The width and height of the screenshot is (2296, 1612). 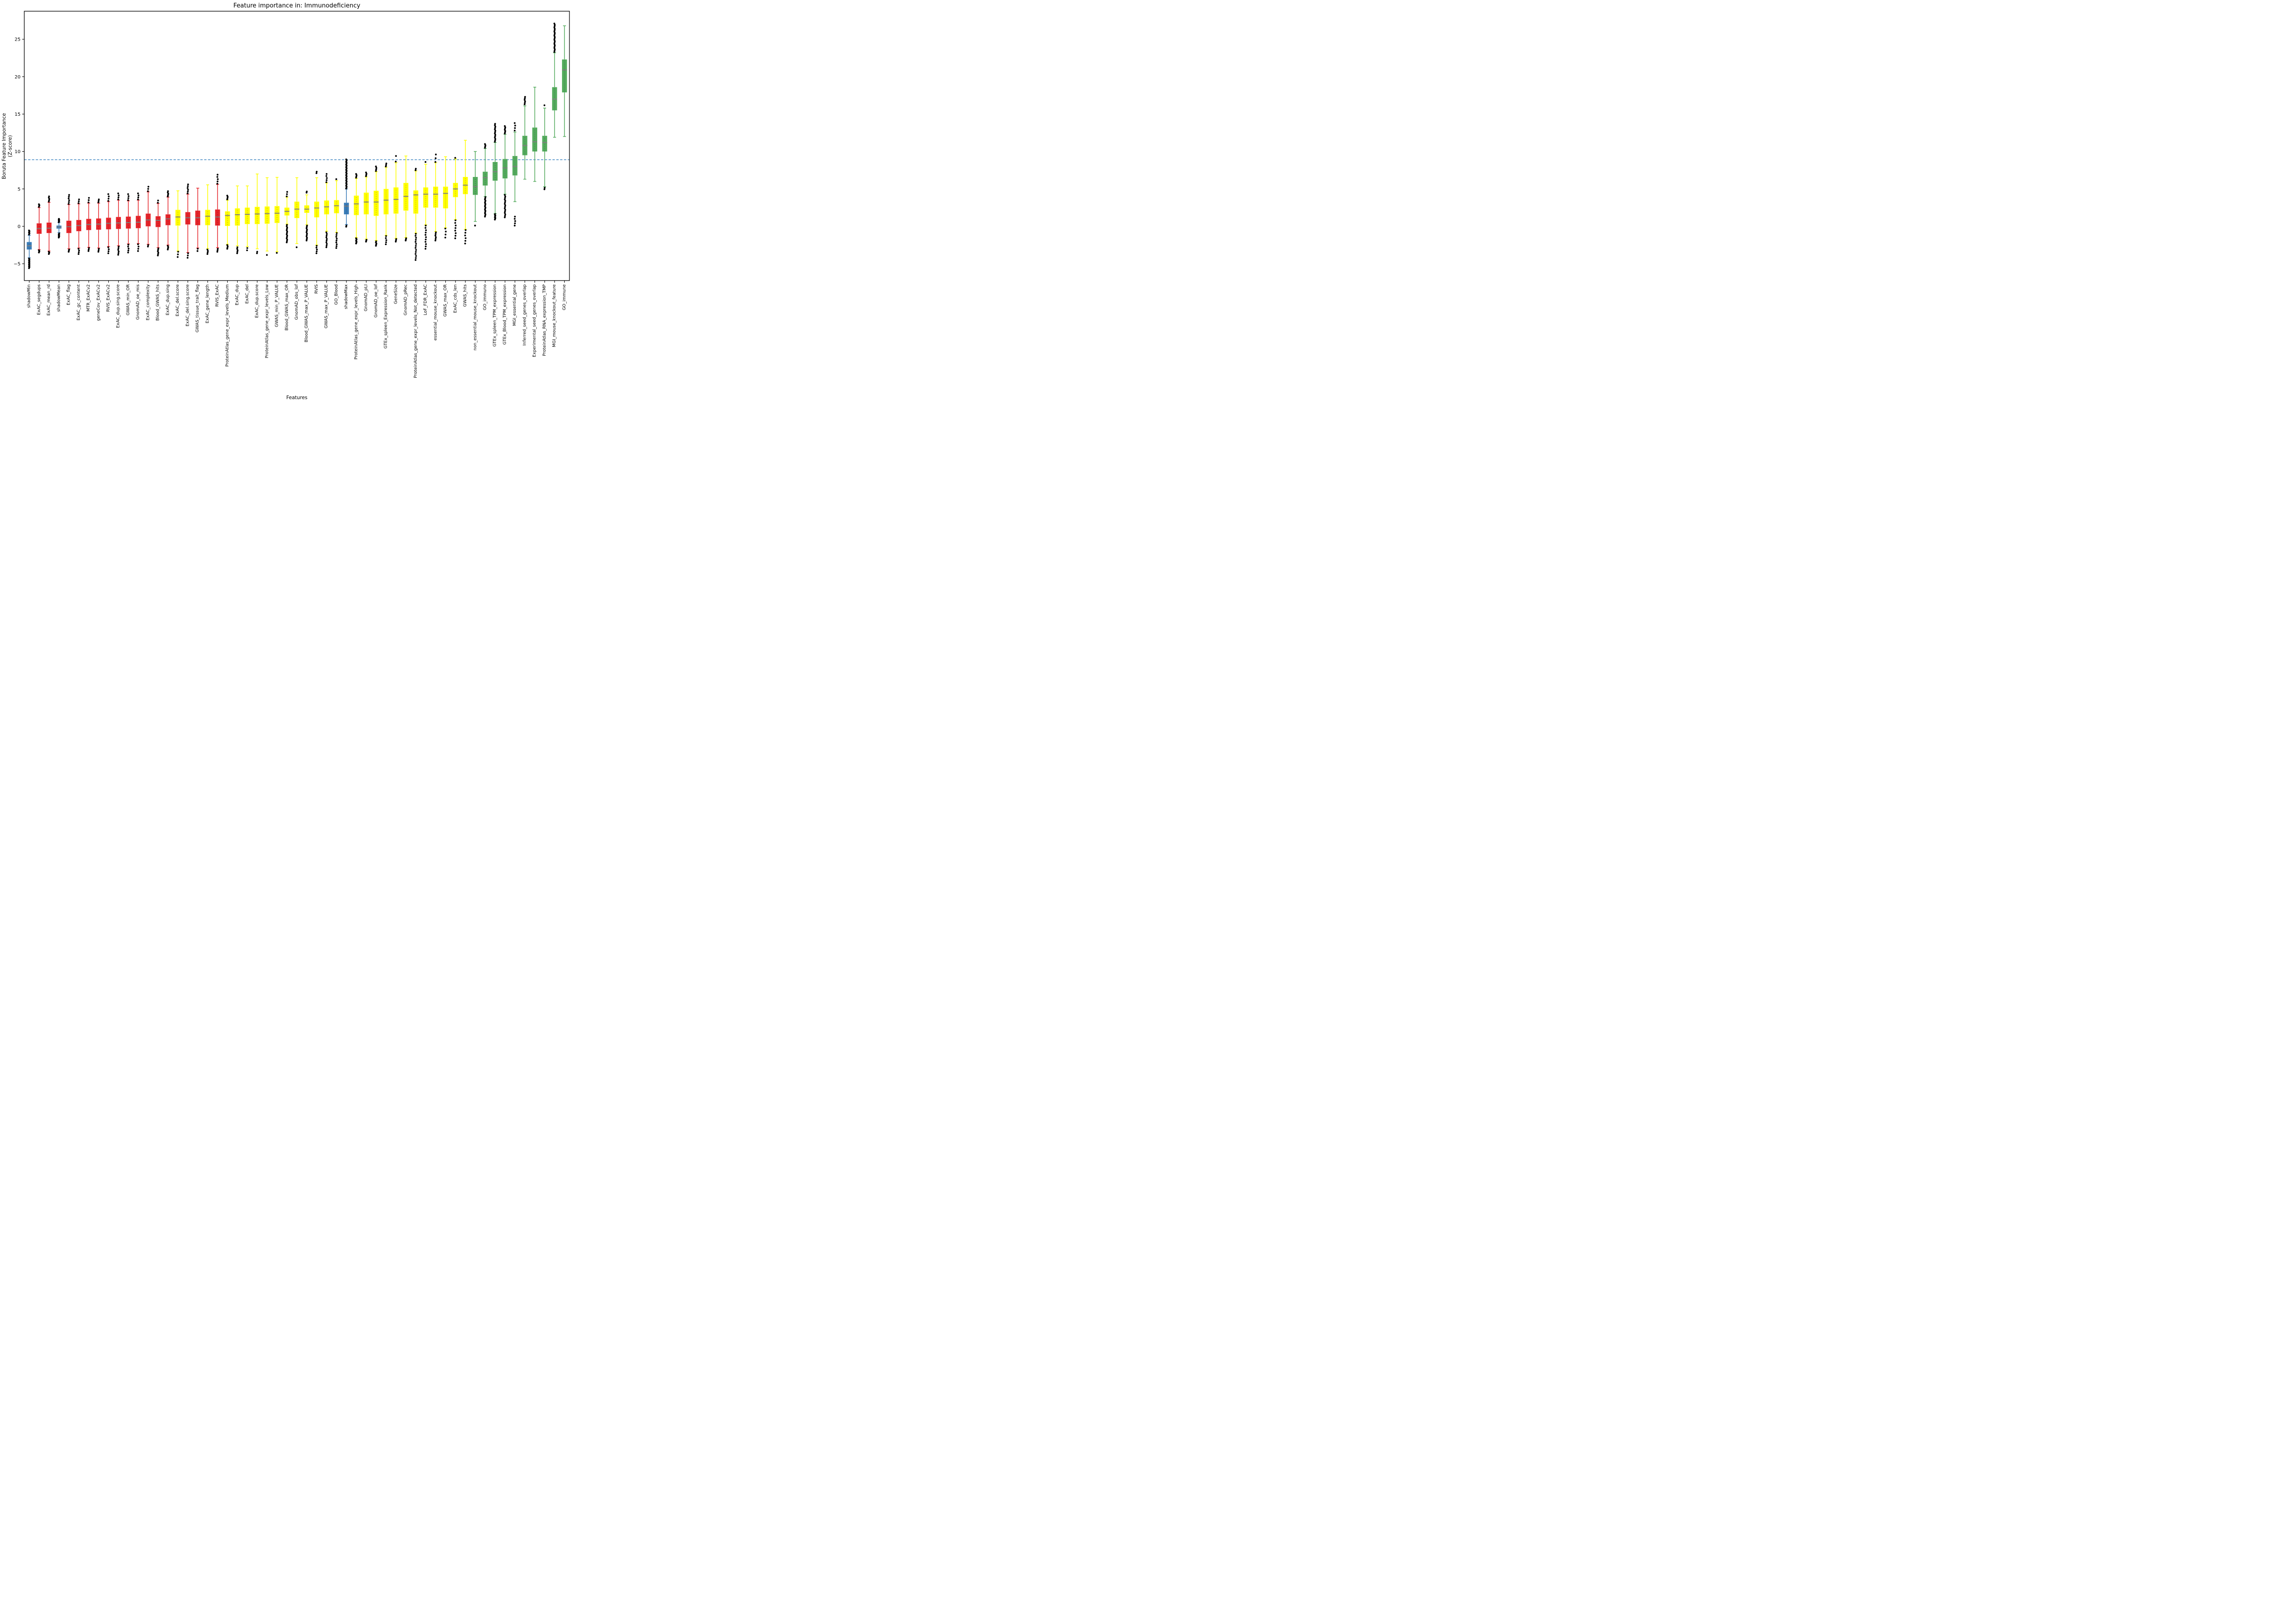 What do you see at coordinates (297, 146) in the screenshot?
I see `plot-frame` at bounding box center [297, 146].